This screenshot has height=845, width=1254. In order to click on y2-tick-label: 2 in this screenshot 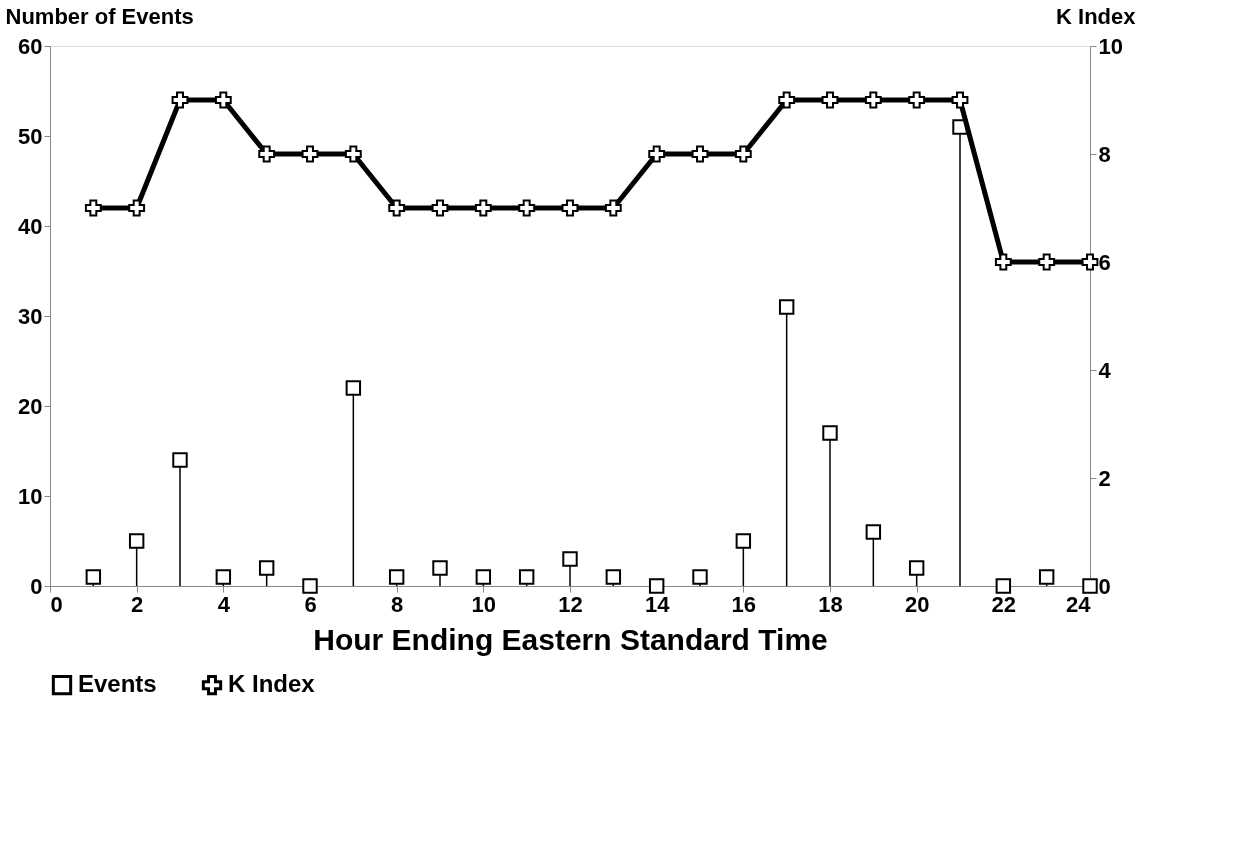, I will do `click(1104, 478)`.